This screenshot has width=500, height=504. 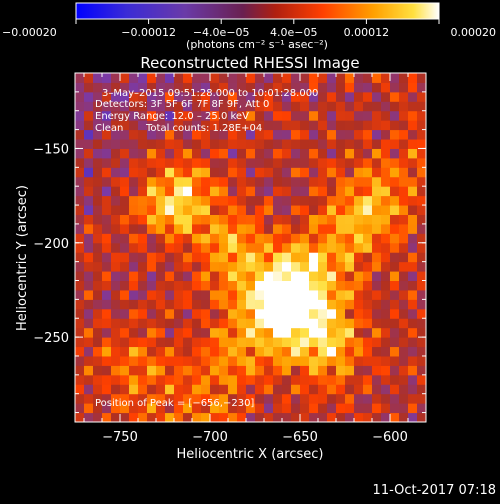 What do you see at coordinates (300, 437) in the screenshot?
I see `x-tick-label: −650` at bounding box center [300, 437].